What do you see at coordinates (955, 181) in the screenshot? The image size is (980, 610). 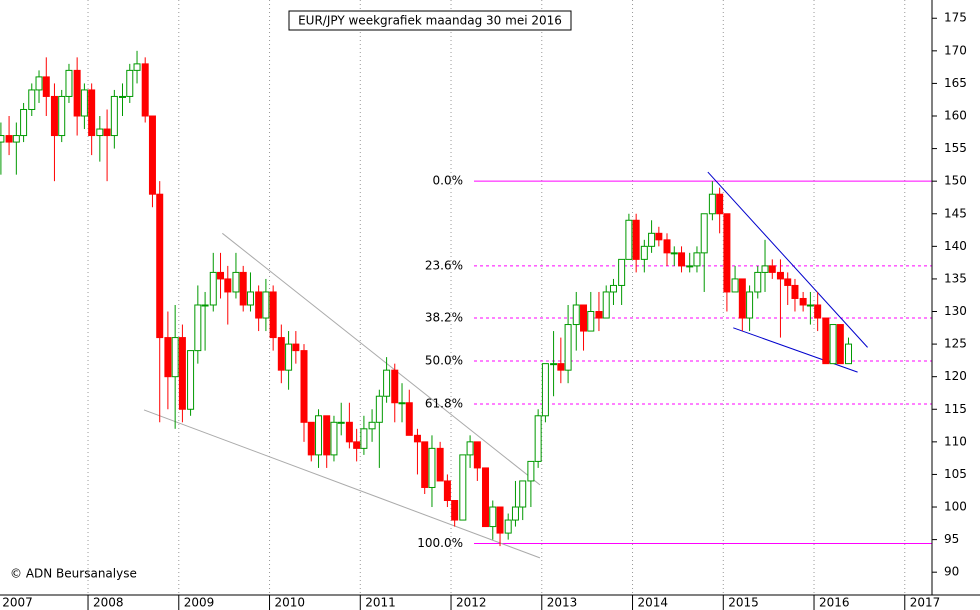 I see `y-tick-label: 150` at bounding box center [955, 181].